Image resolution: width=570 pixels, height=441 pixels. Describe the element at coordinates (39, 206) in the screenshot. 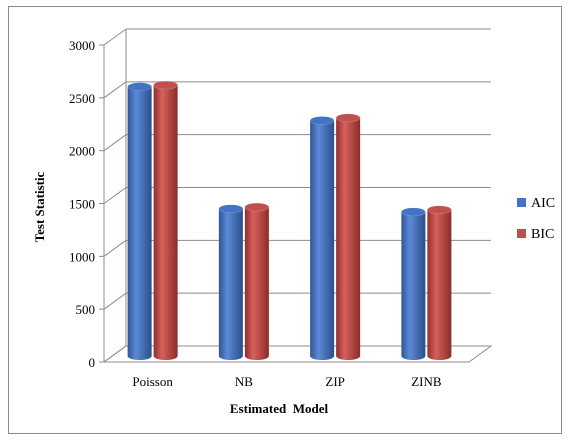

I see `y-axis-title: Test Statistic` at that location.